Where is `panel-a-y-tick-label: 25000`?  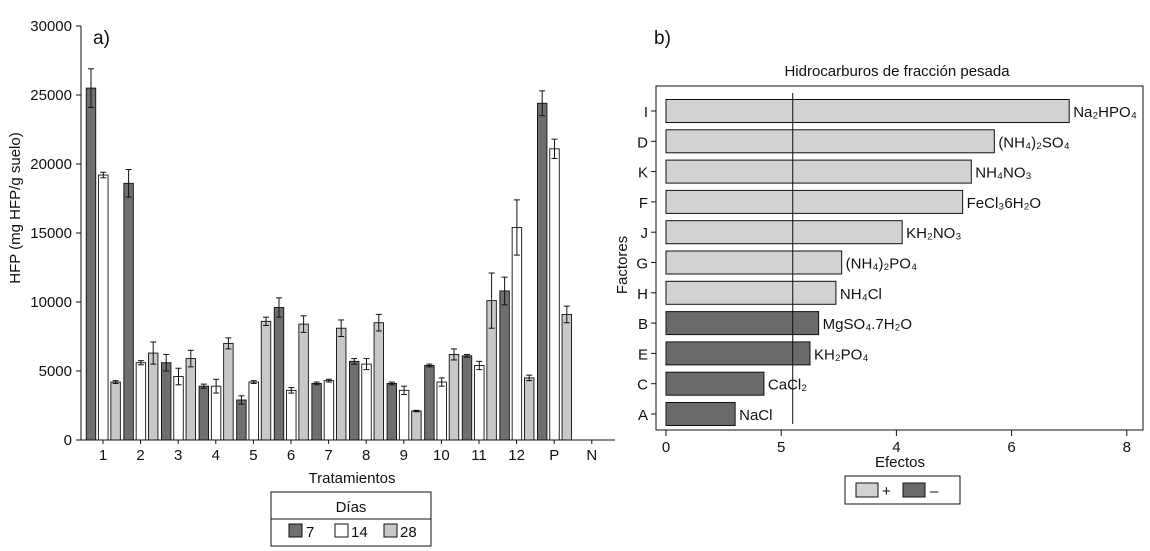
panel-a-y-tick-label: 25000 is located at coordinates (51, 95).